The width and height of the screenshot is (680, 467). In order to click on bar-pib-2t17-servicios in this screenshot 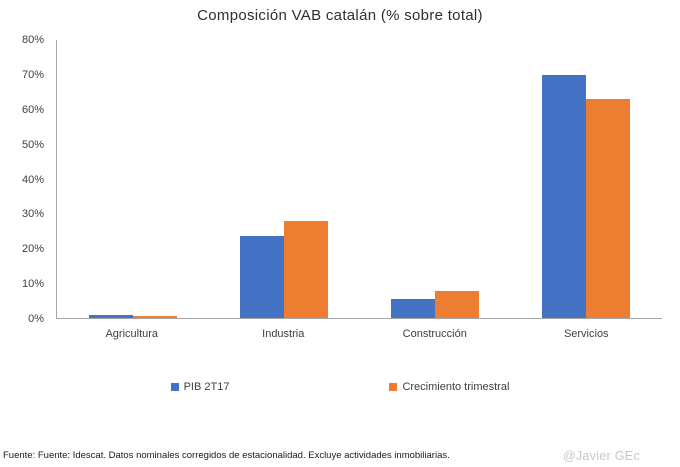, I will do `click(564, 196)`.